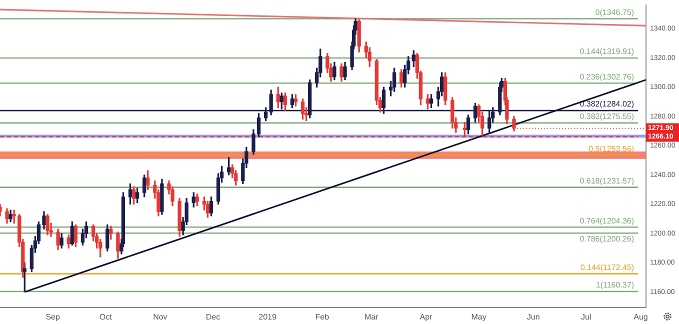 The image size is (679, 324). What do you see at coordinates (641, 317) in the screenshot?
I see `x-tick-label: Aug` at bounding box center [641, 317].